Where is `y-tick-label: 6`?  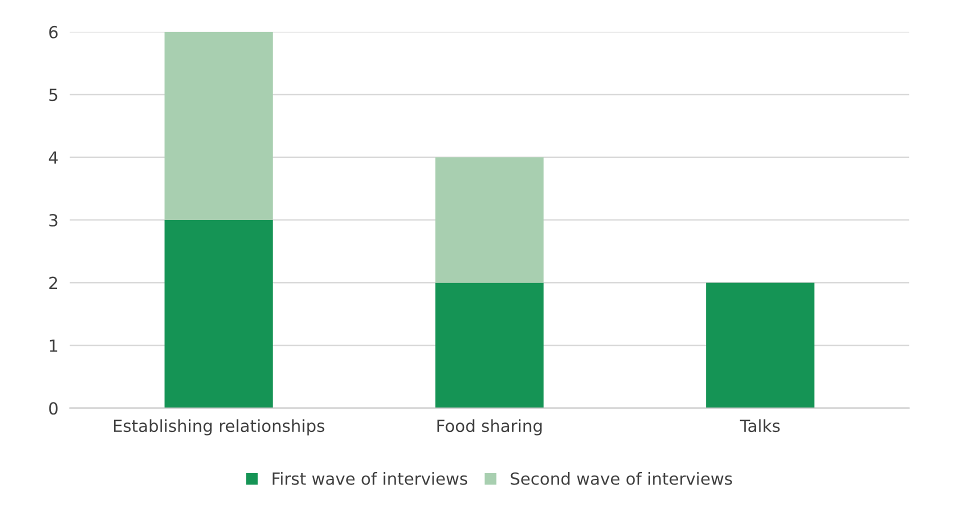
y-tick-label: 6 is located at coordinates (53, 32).